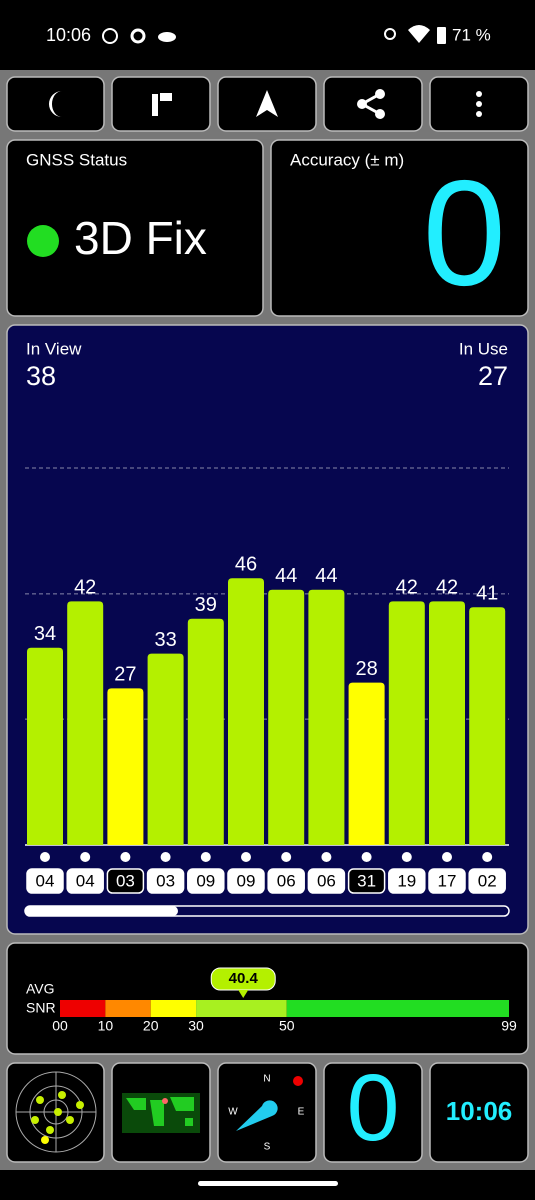 Image resolution: width=535 pixels, height=1200 pixels. Describe the element at coordinates (206, 605) in the screenshot. I see `bar-value-label: 39` at that location.